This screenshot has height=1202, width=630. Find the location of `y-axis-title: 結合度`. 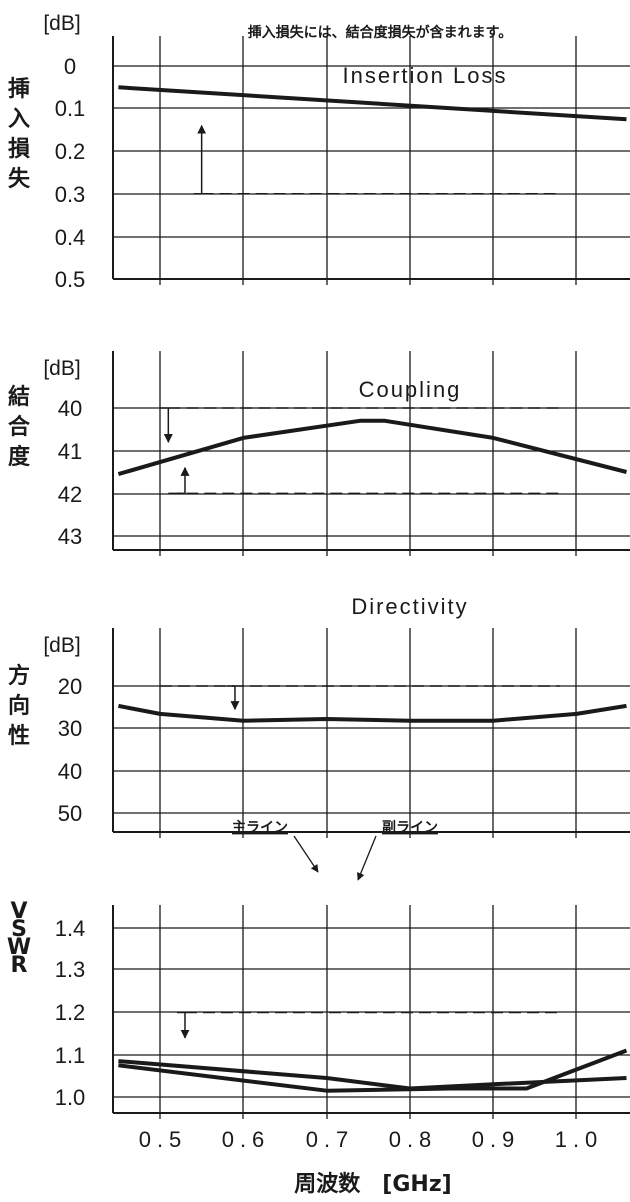

y-axis-title: 結合度 is located at coordinates (19, 427).